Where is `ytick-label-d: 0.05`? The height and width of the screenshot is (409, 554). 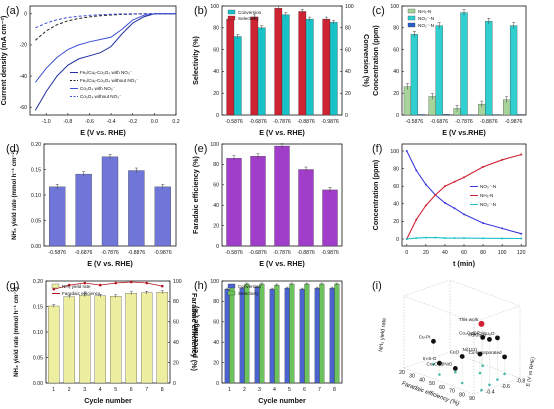
ytick-label-d: 0.05 is located at coordinates (36, 221).